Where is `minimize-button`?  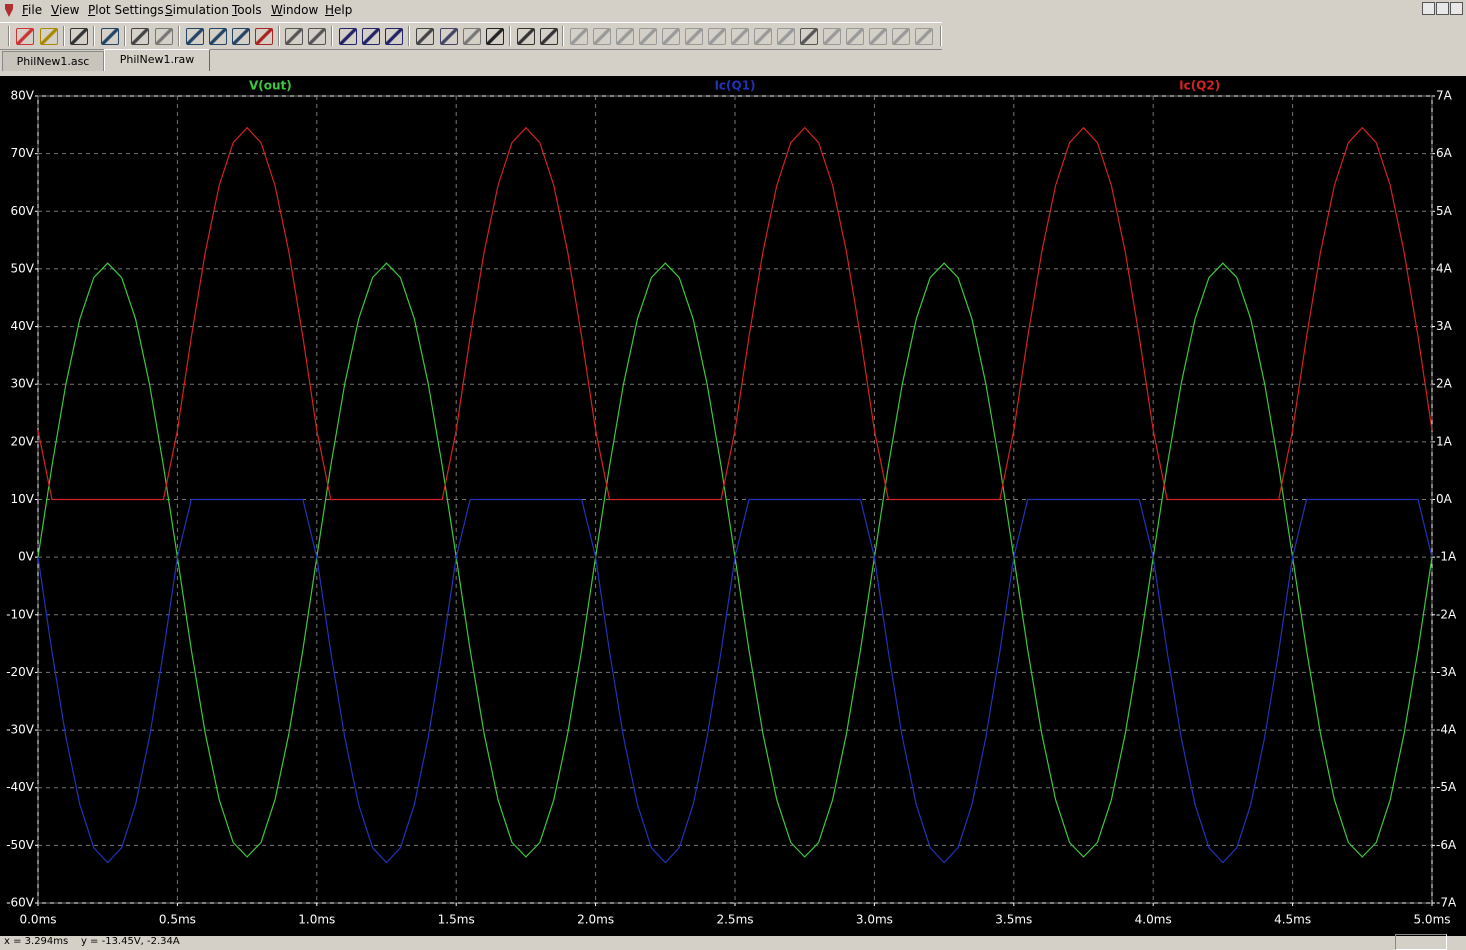 minimize-button is located at coordinates (1428, 8).